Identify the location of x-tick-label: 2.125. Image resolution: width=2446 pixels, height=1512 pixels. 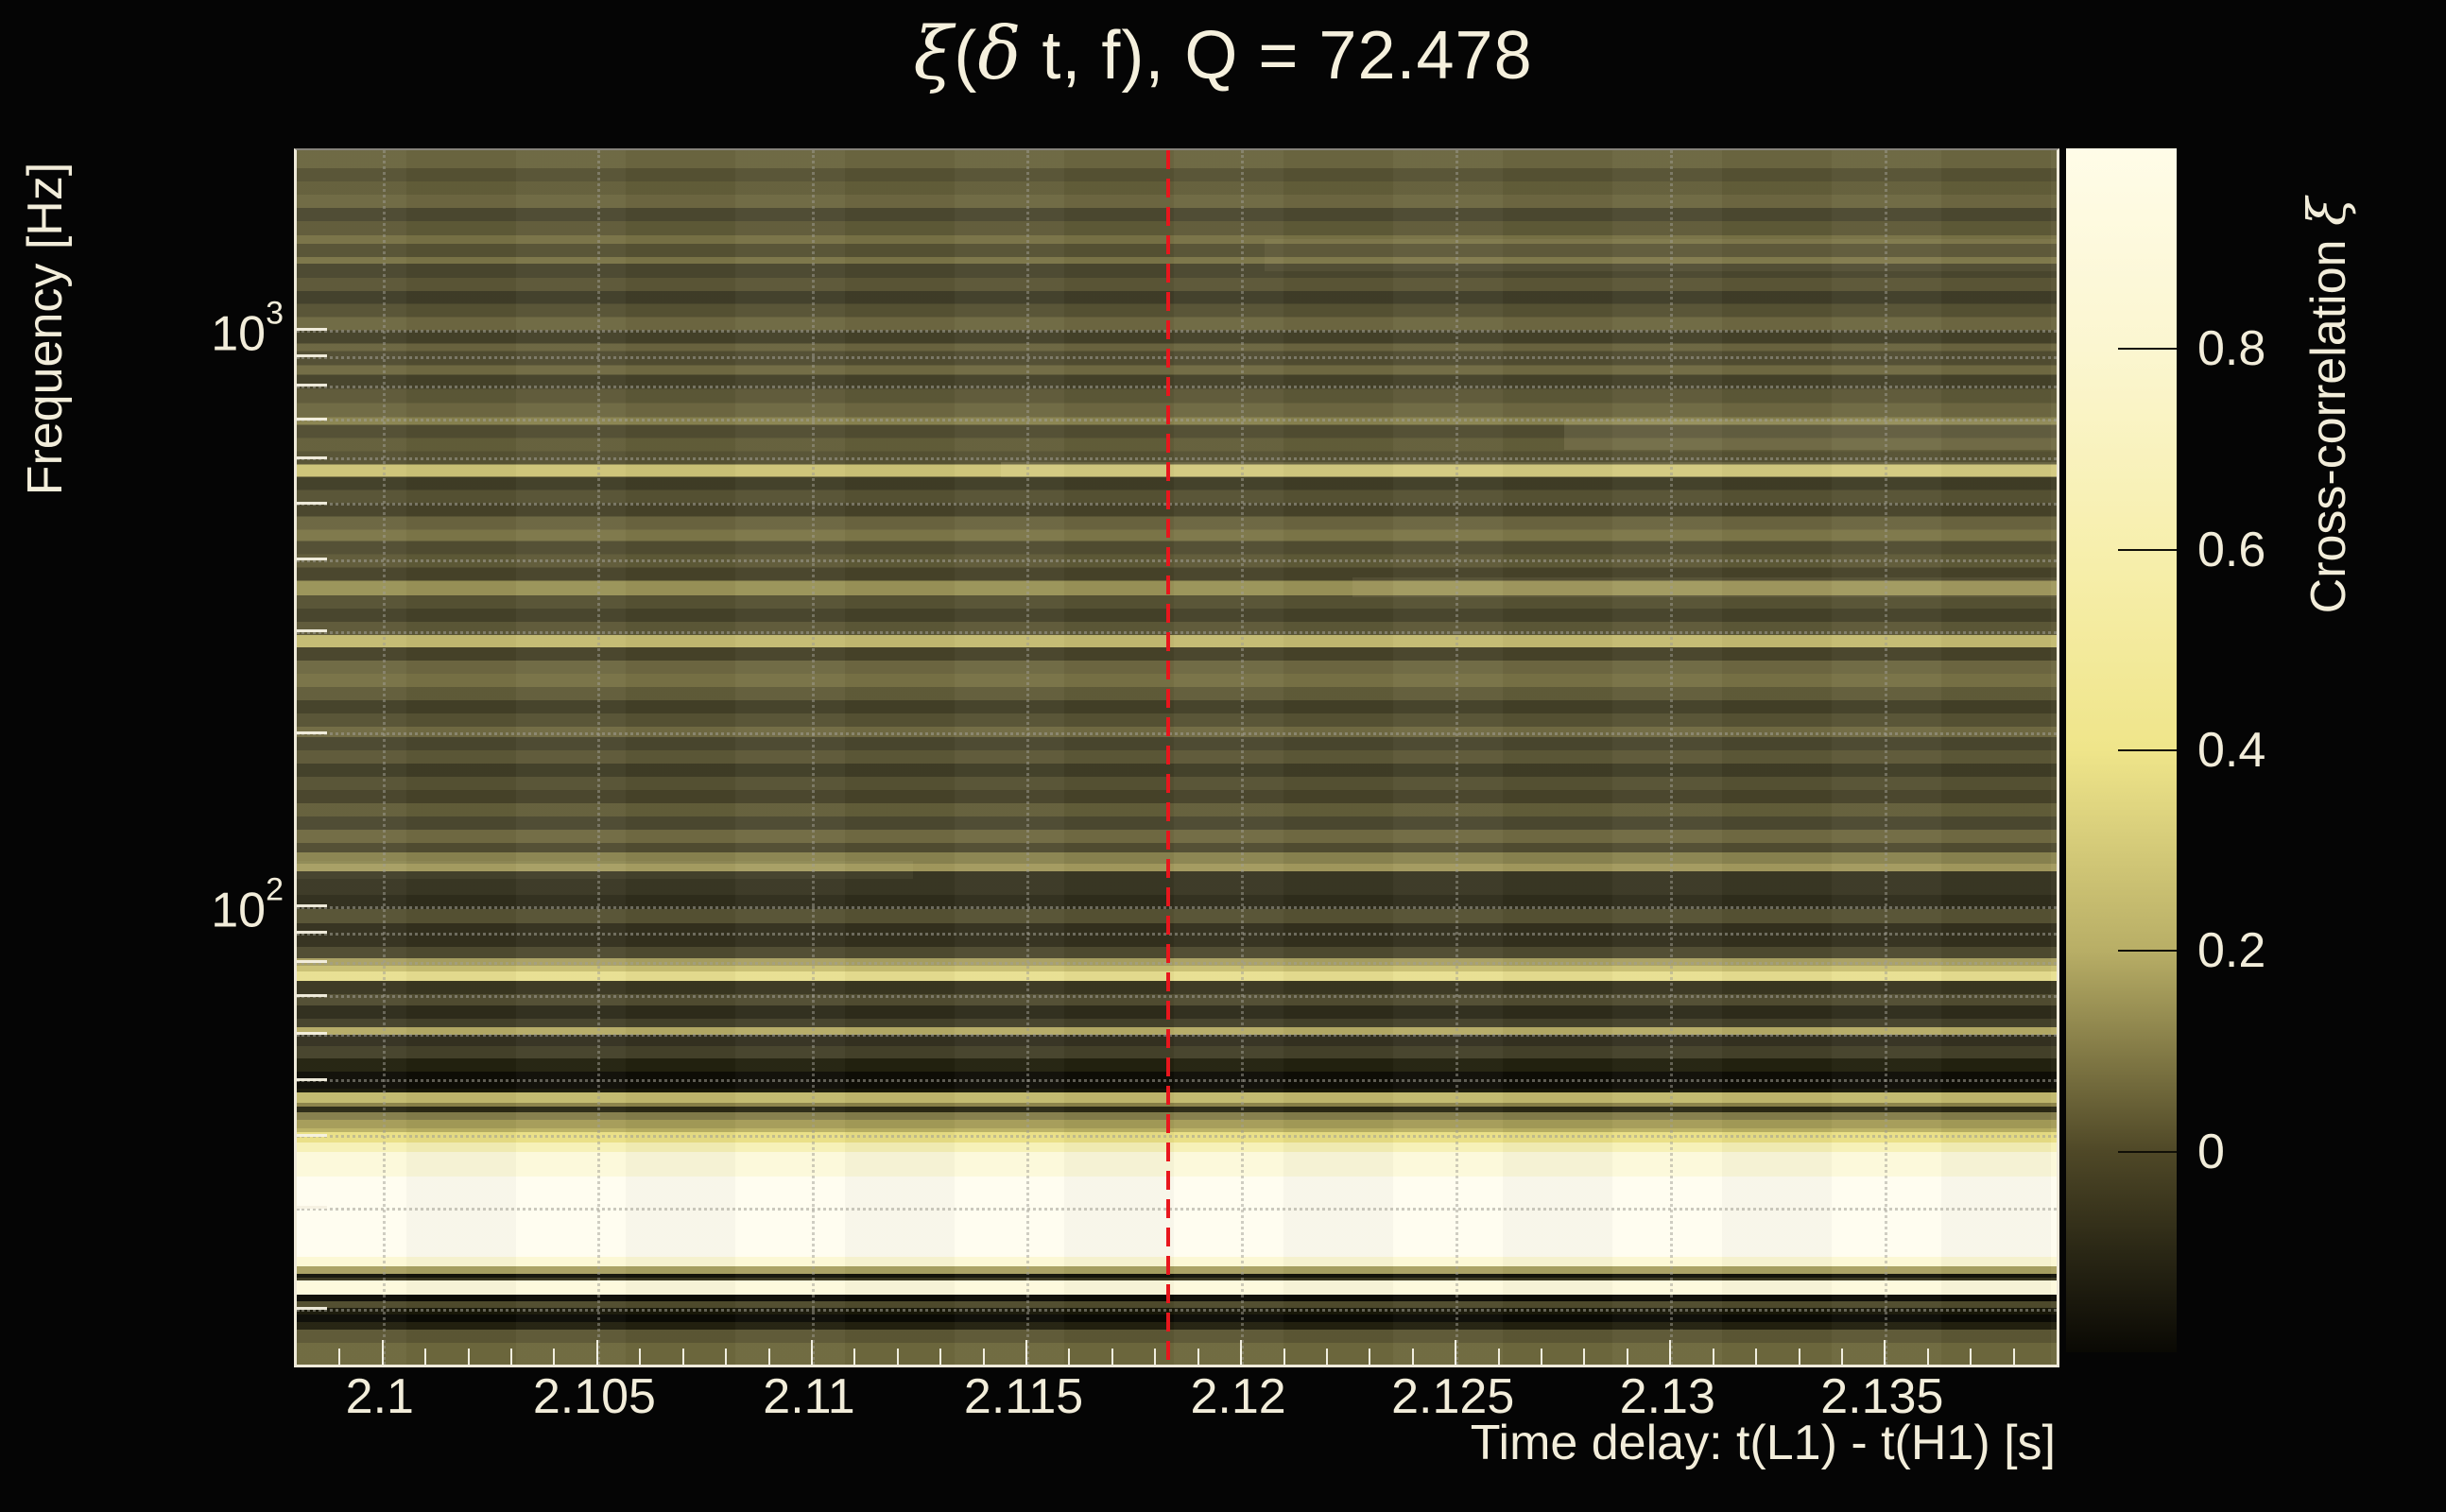
(1453, 1396).